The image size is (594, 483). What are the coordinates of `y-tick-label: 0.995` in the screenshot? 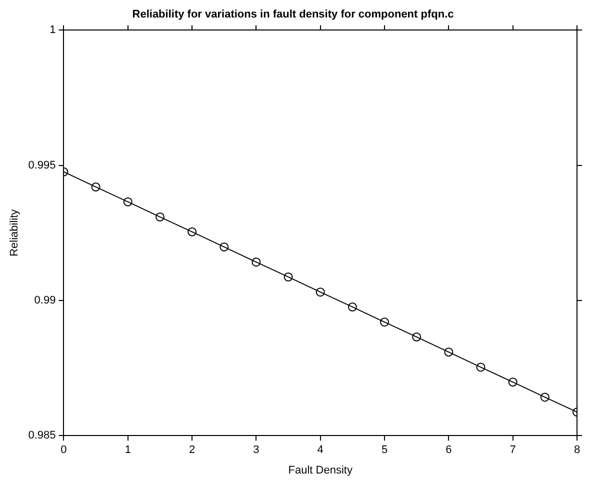 It's located at (42, 165).